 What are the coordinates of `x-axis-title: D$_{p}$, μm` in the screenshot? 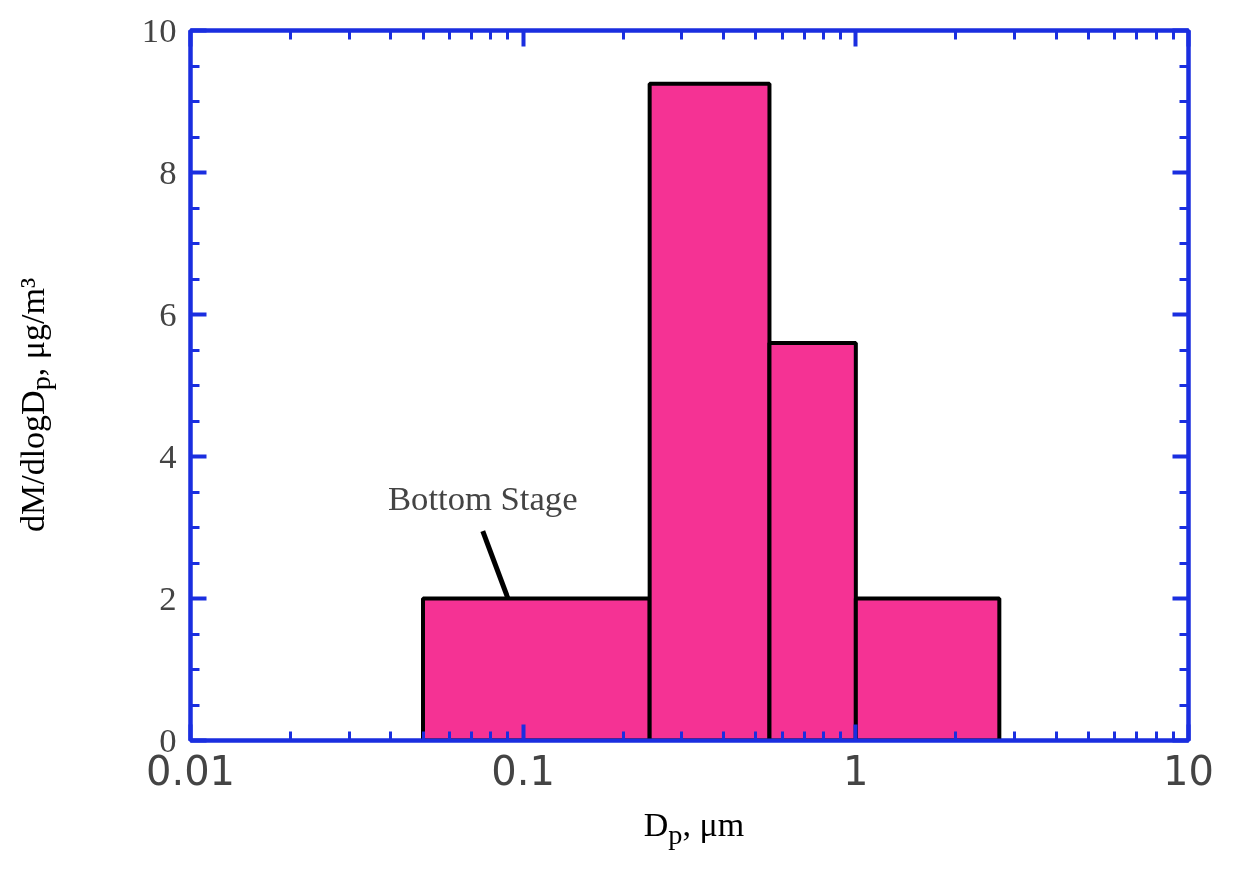 It's located at (694, 828).